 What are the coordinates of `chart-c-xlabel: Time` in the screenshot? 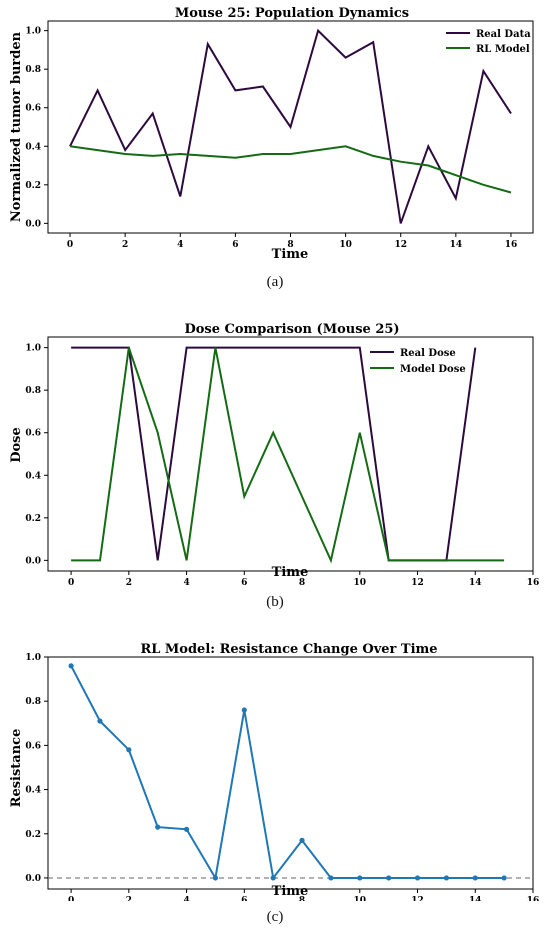 It's located at (290, 891).